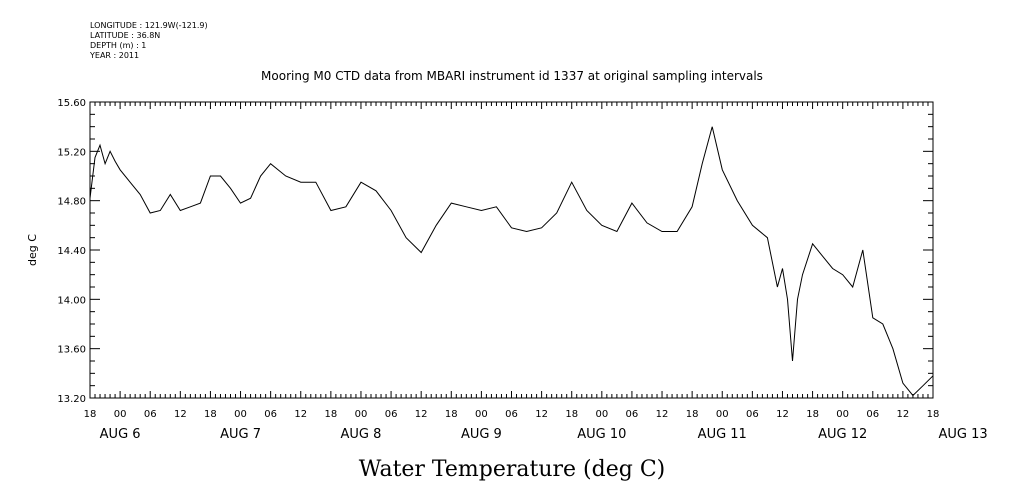 The image size is (1009, 504). I want to click on latitude-text: LATITUDE : 36.8N, so click(125, 35).